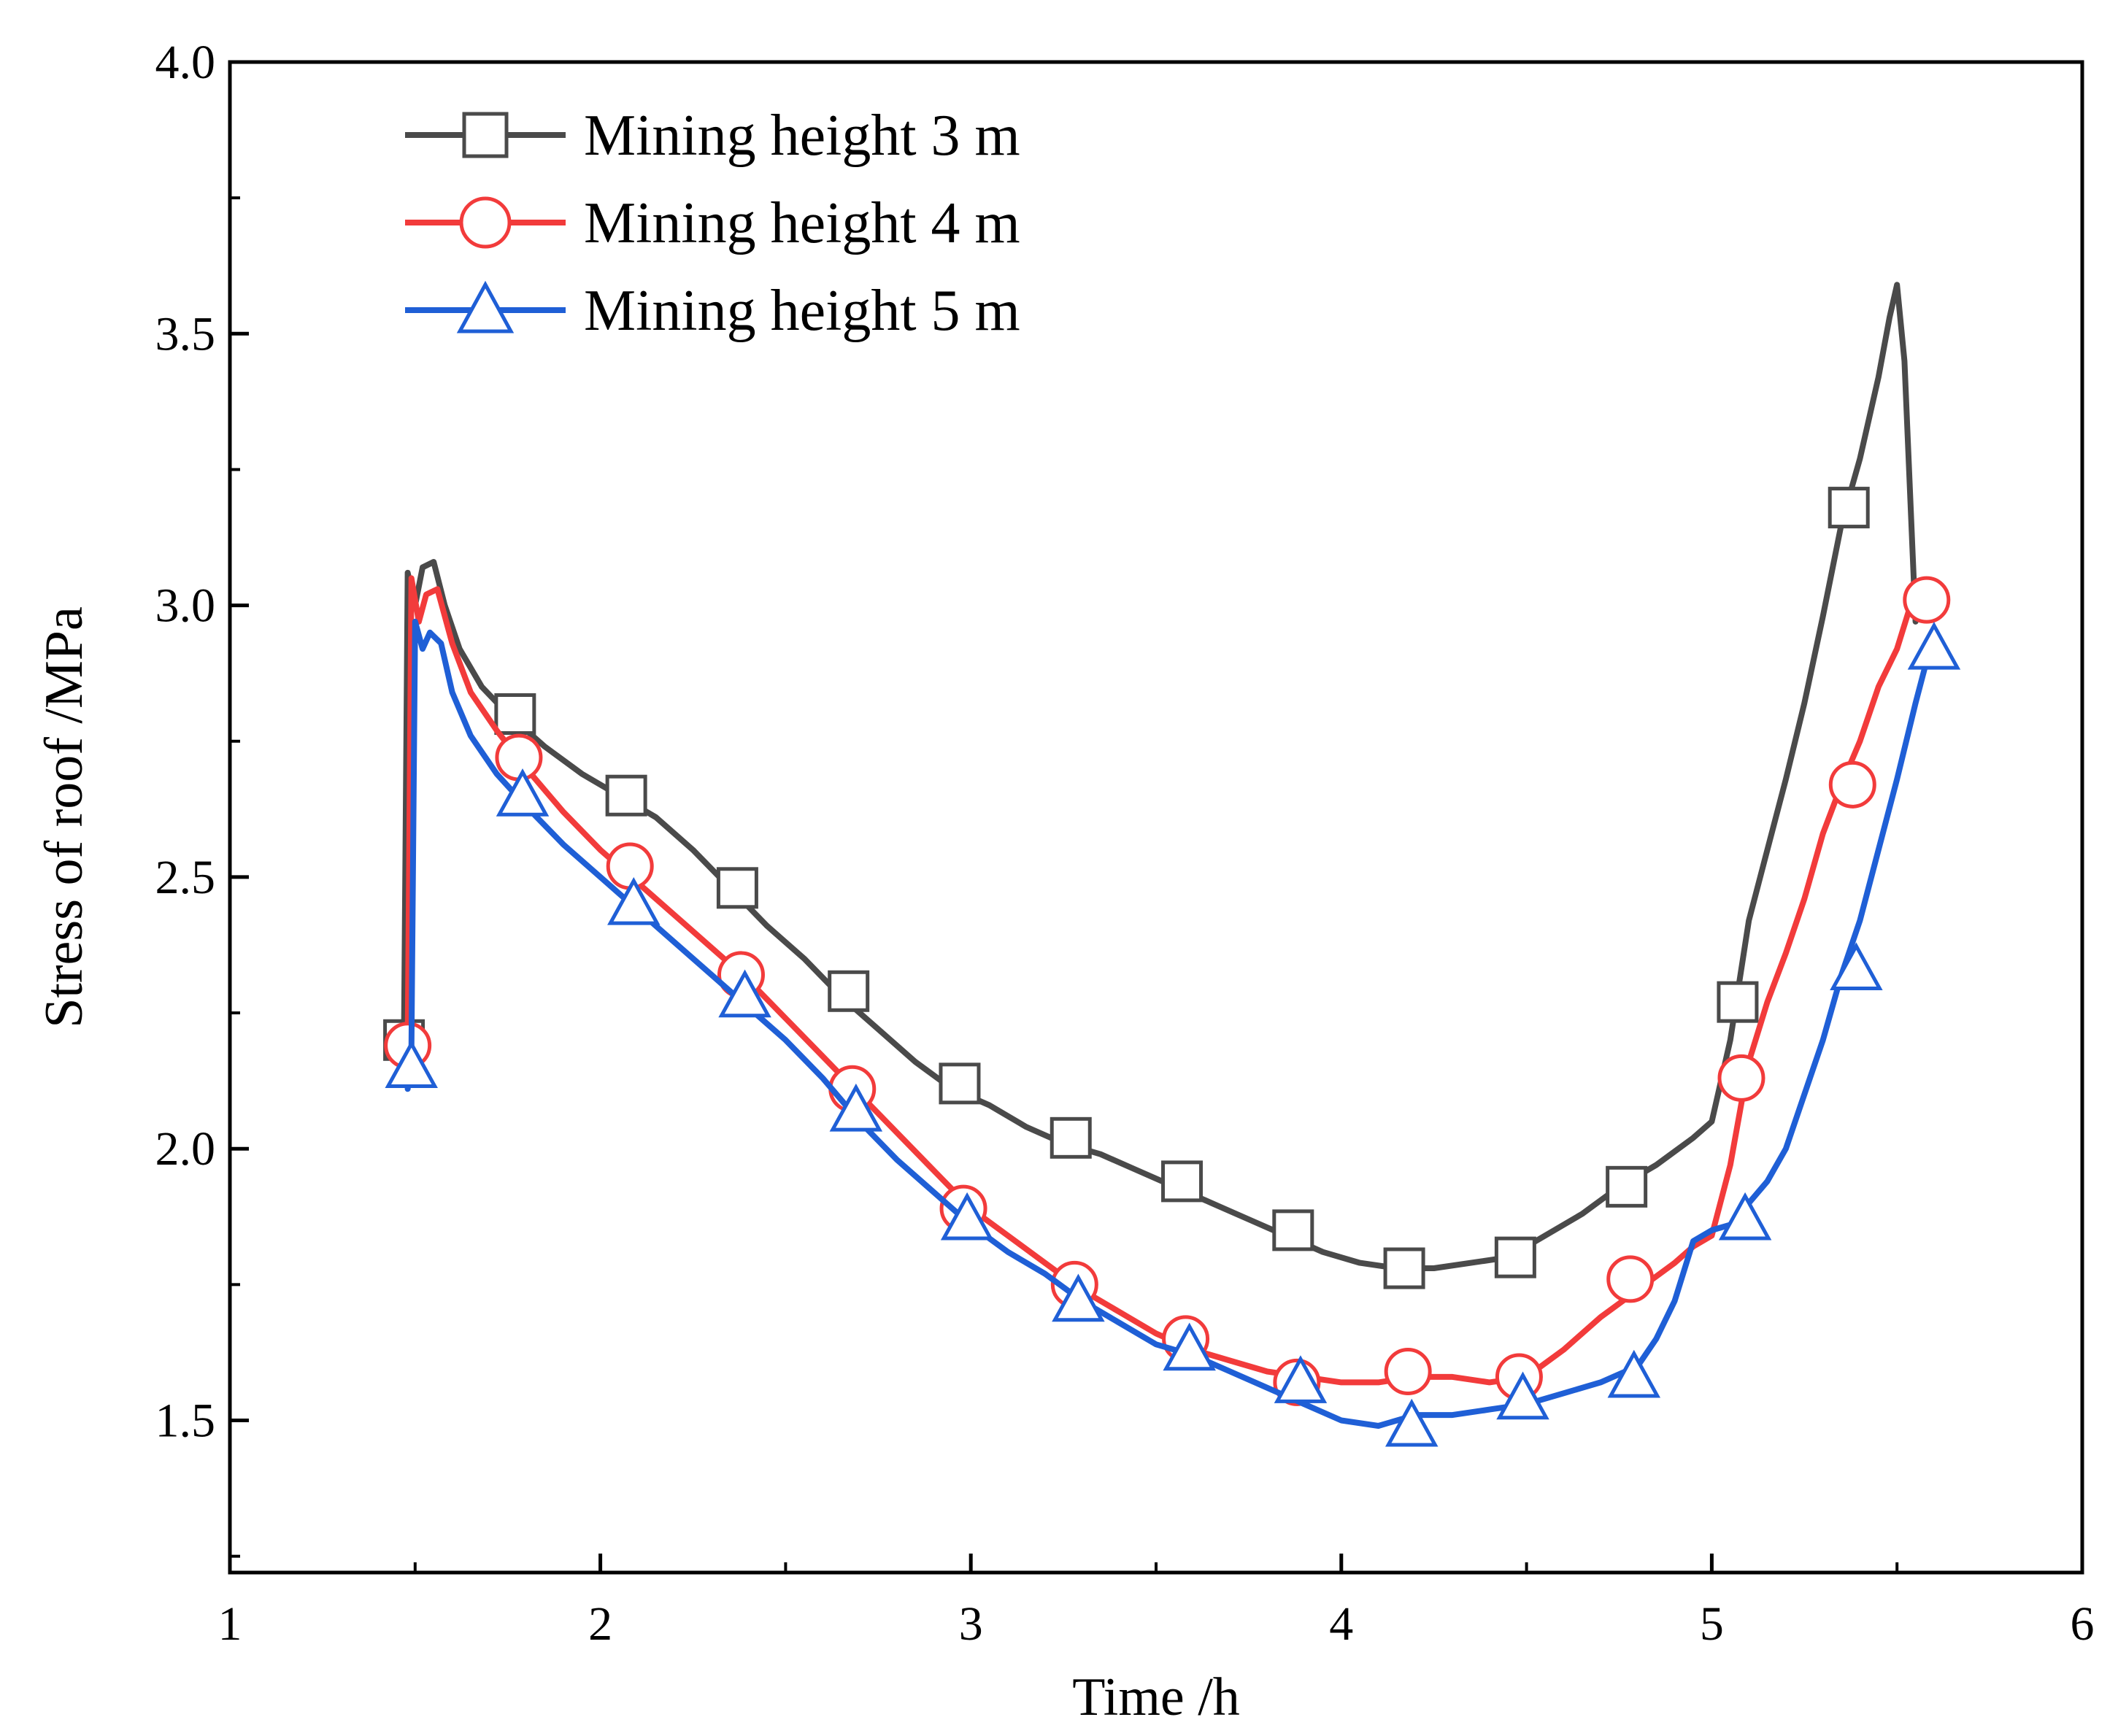  I want to click on legend-item: Mining height 5 m, so click(712, 311).